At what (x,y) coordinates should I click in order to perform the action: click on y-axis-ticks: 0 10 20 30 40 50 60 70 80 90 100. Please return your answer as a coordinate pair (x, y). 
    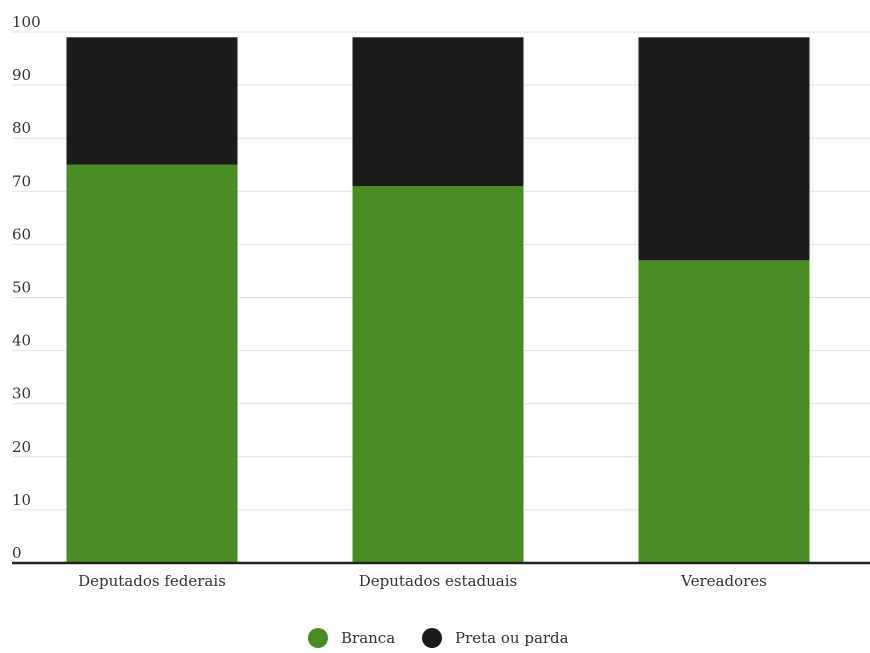
    Looking at the image, I should click on (26, 287).